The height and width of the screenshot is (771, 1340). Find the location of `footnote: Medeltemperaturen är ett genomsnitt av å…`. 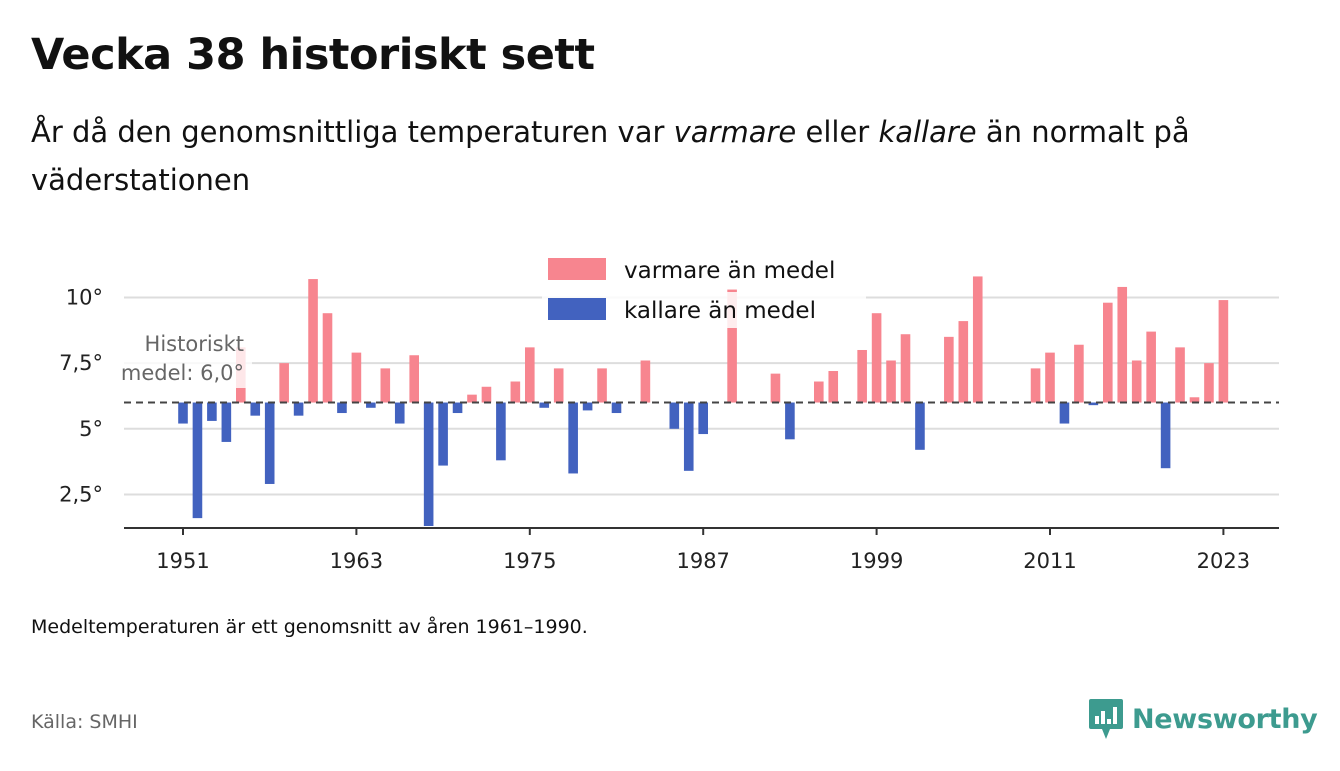

footnote: Medeltemperaturen är ett genomsnitt av å… is located at coordinates (309, 627).